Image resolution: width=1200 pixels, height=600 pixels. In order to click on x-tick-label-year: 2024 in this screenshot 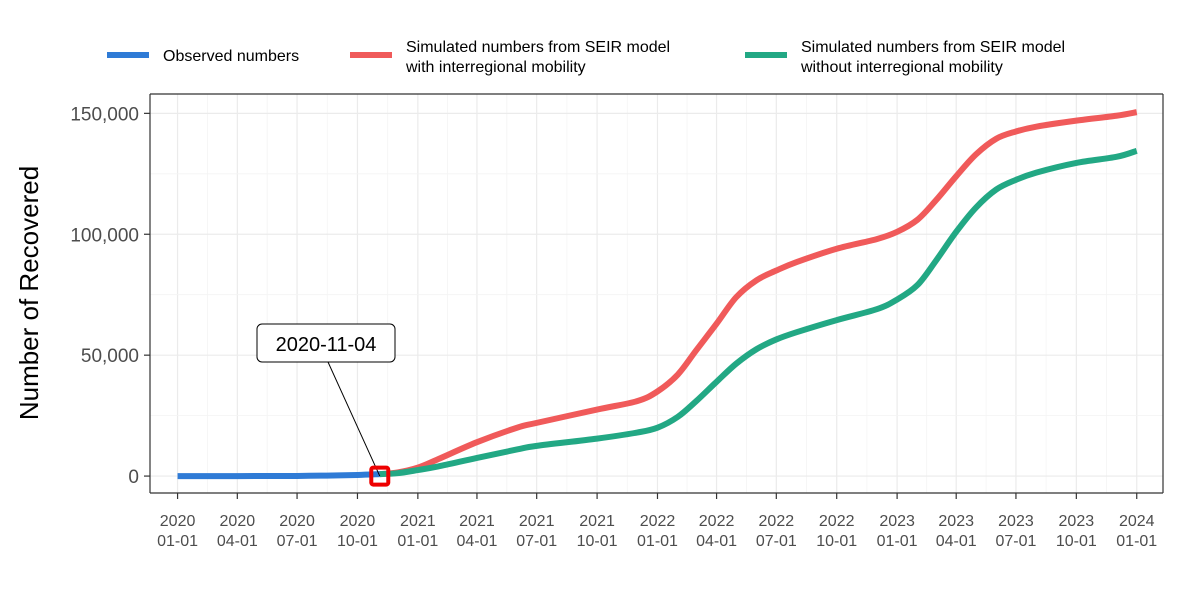, I will do `click(1137, 521)`.